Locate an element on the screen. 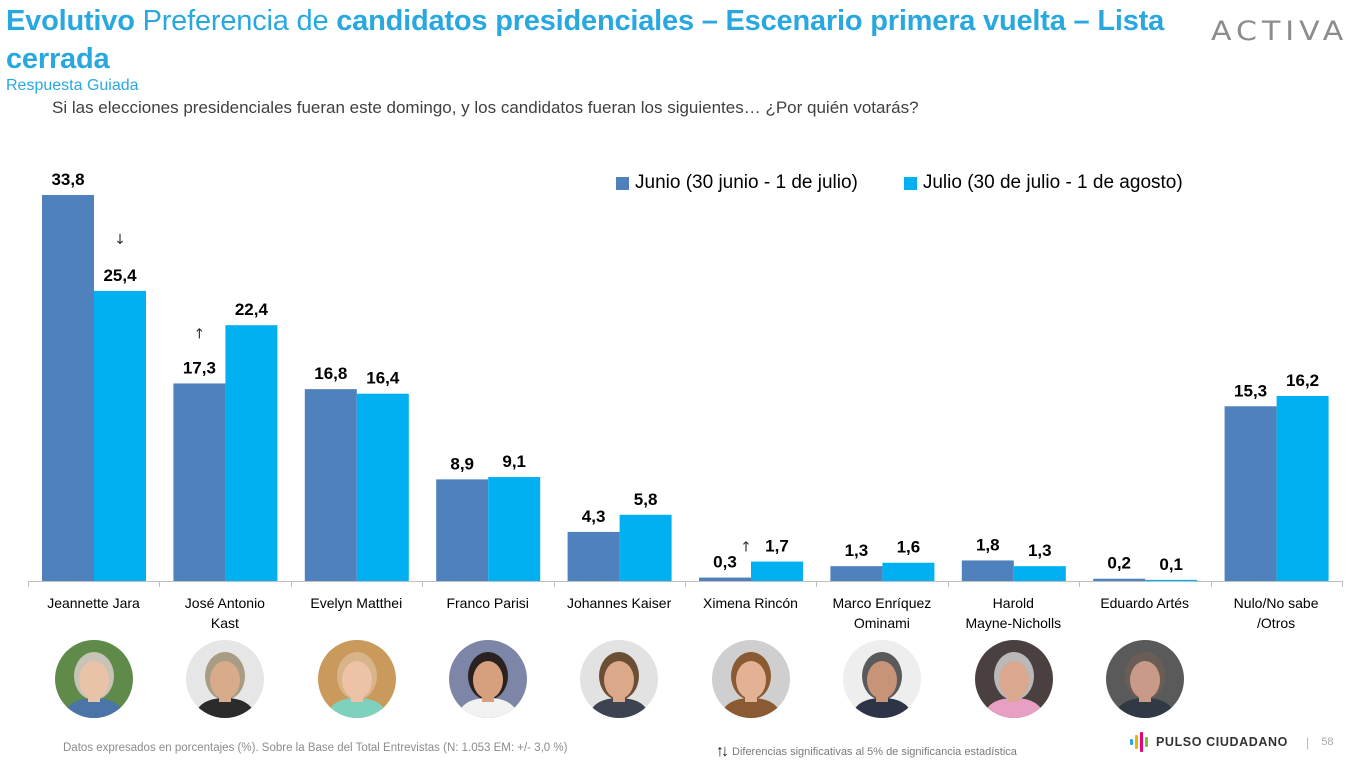  brand-name: PULSO CIUDADANO is located at coordinates (1222, 742).